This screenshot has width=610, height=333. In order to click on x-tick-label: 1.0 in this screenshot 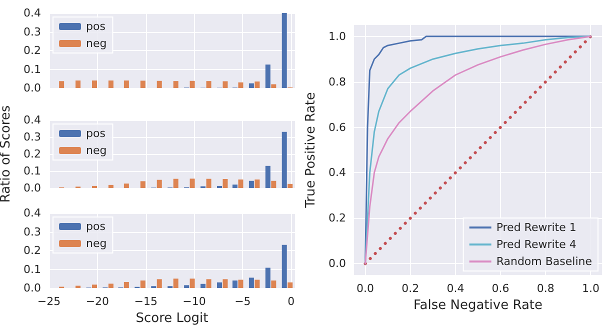, I will do `click(591, 288)`.